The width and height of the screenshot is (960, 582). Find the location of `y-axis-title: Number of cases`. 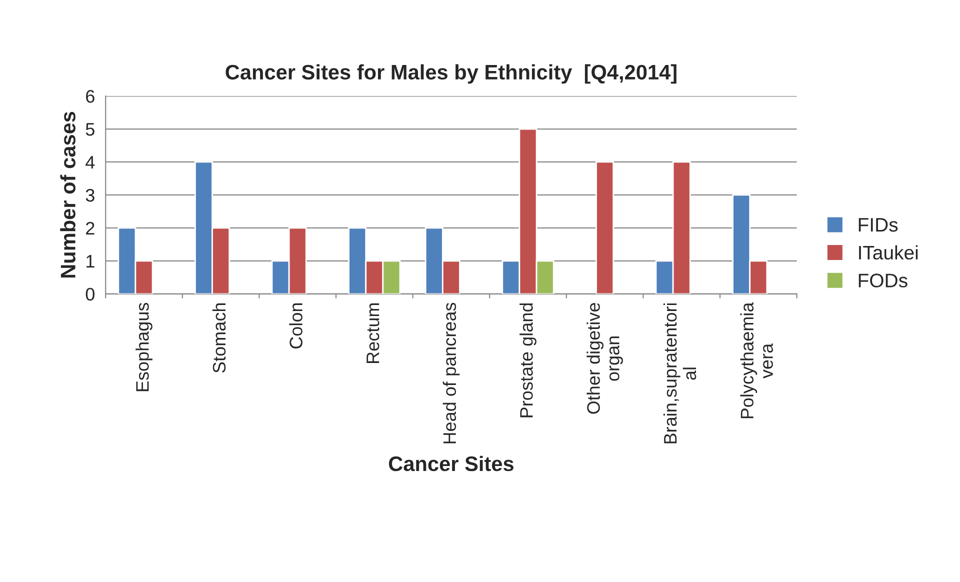

y-axis-title: Number of cases is located at coordinates (68, 195).